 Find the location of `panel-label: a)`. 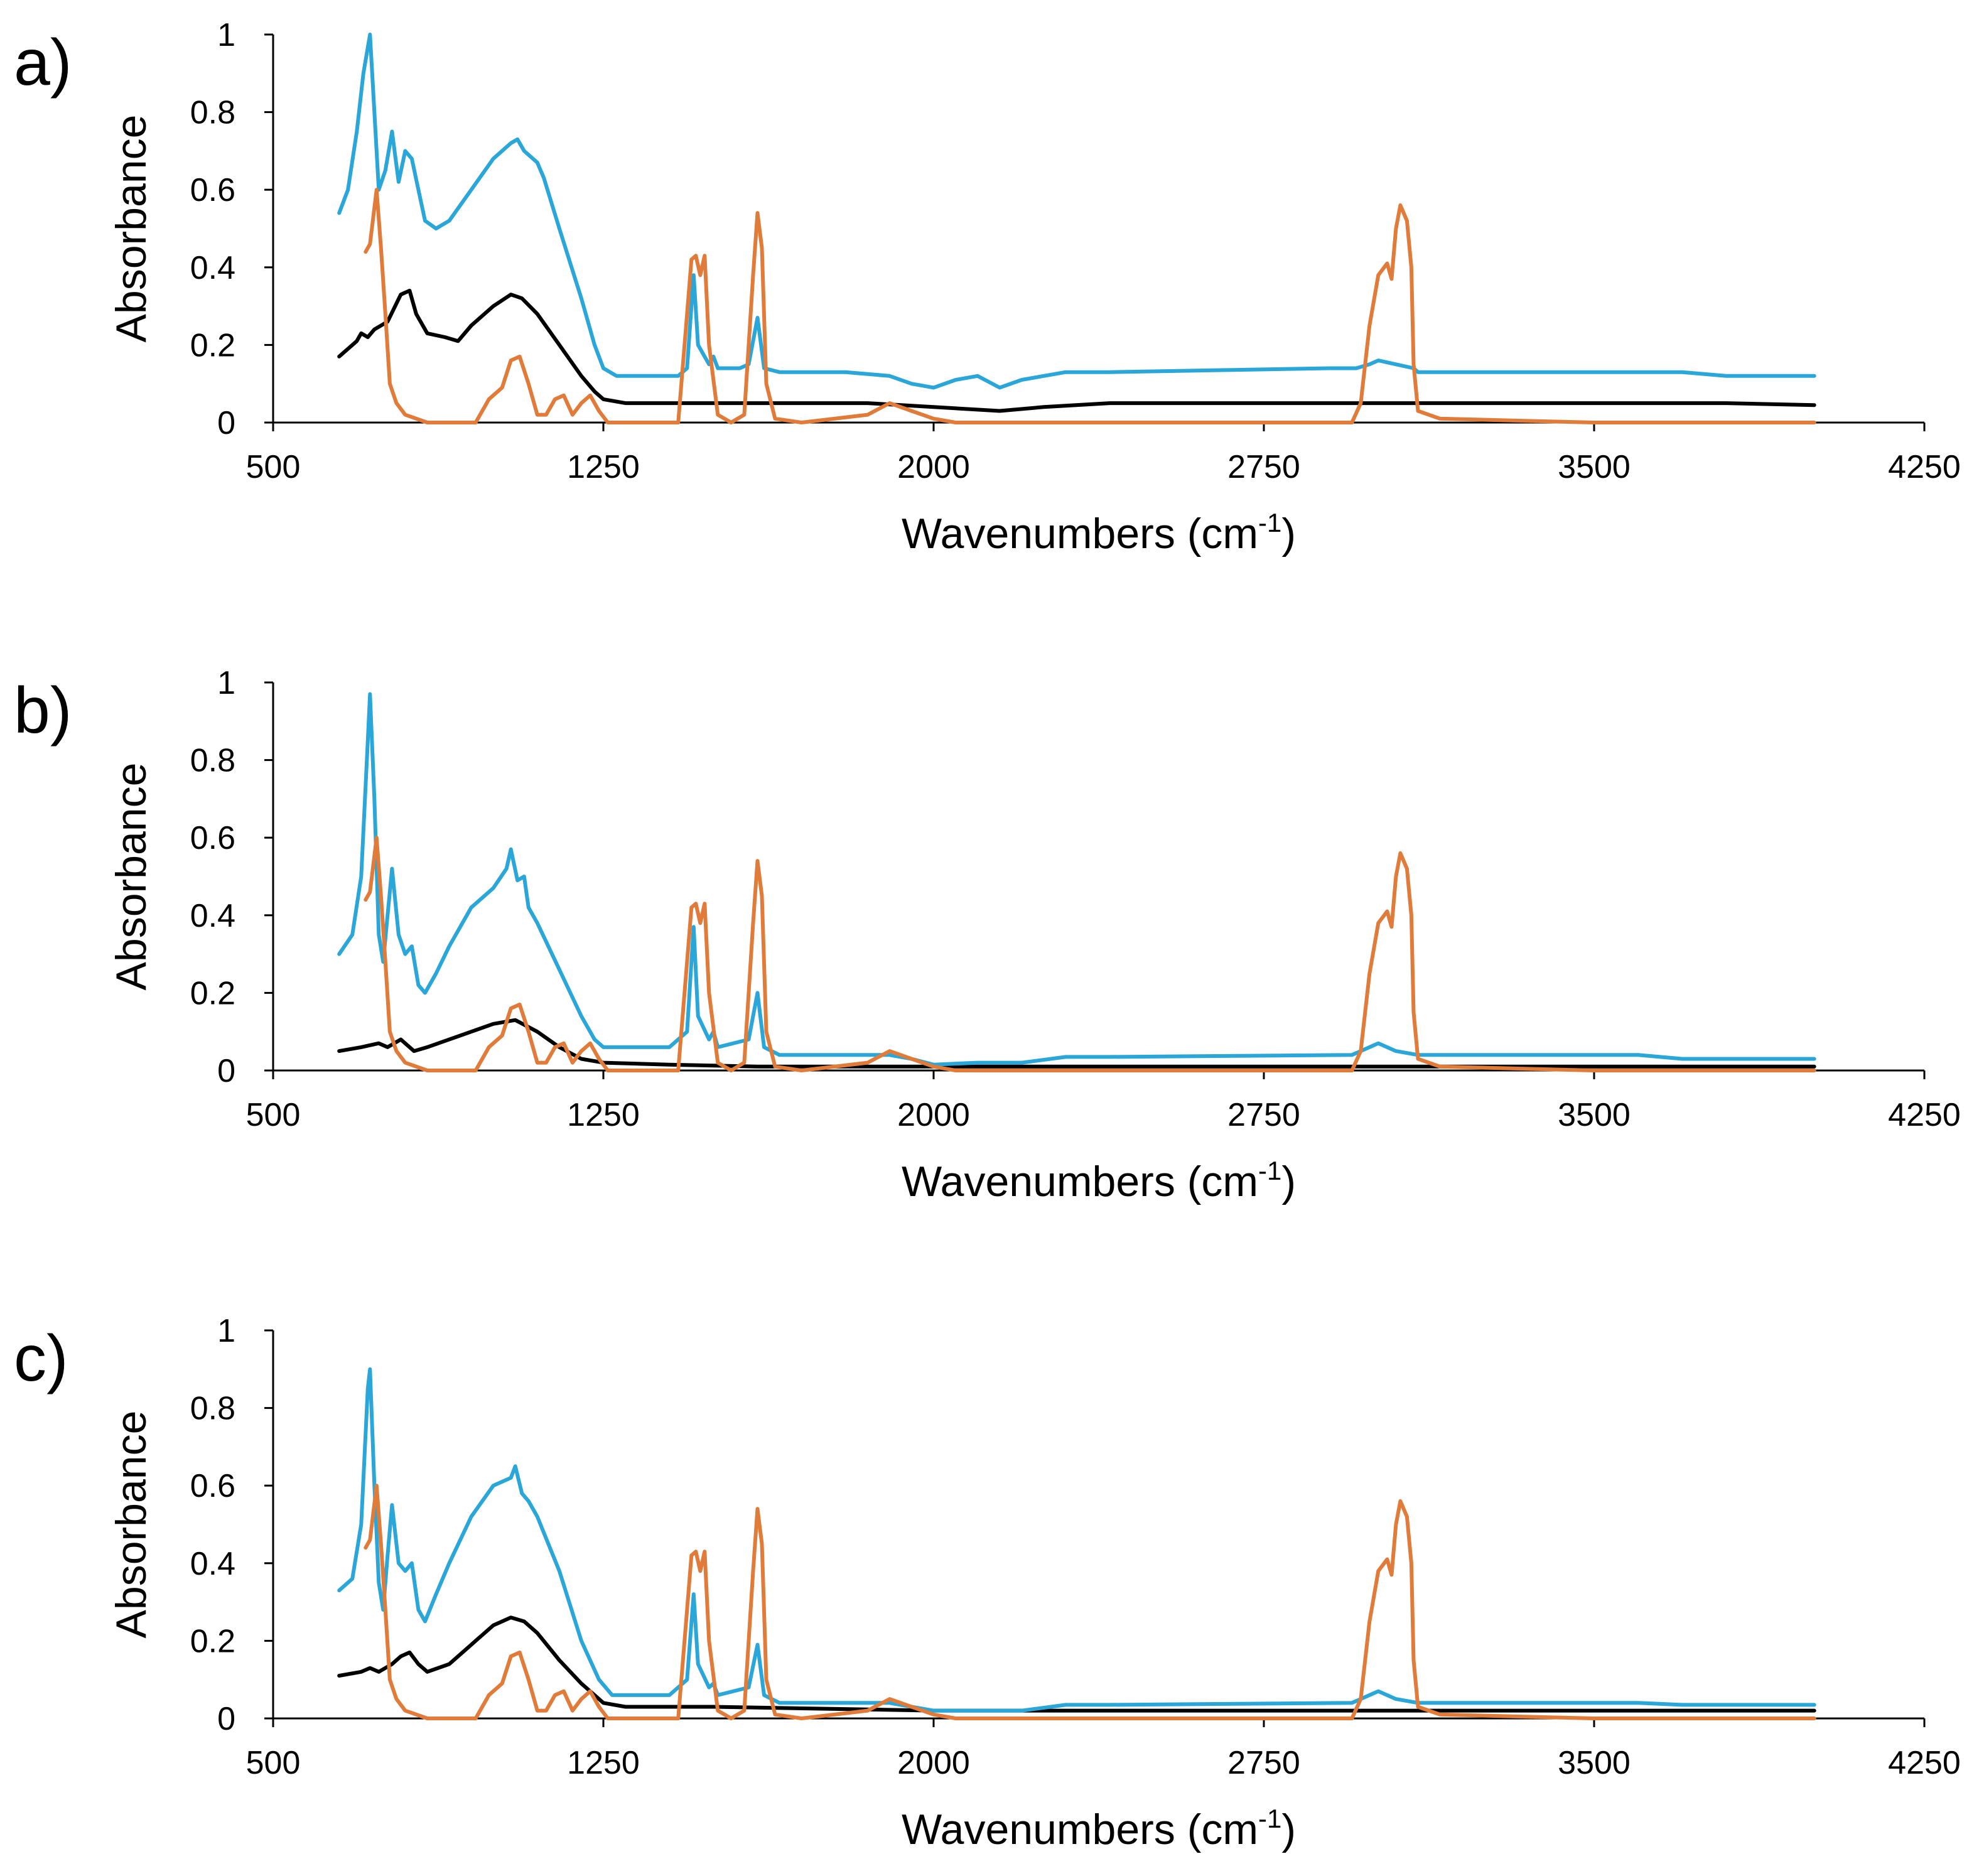

panel-label: a) is located at coordinates (43, 63).